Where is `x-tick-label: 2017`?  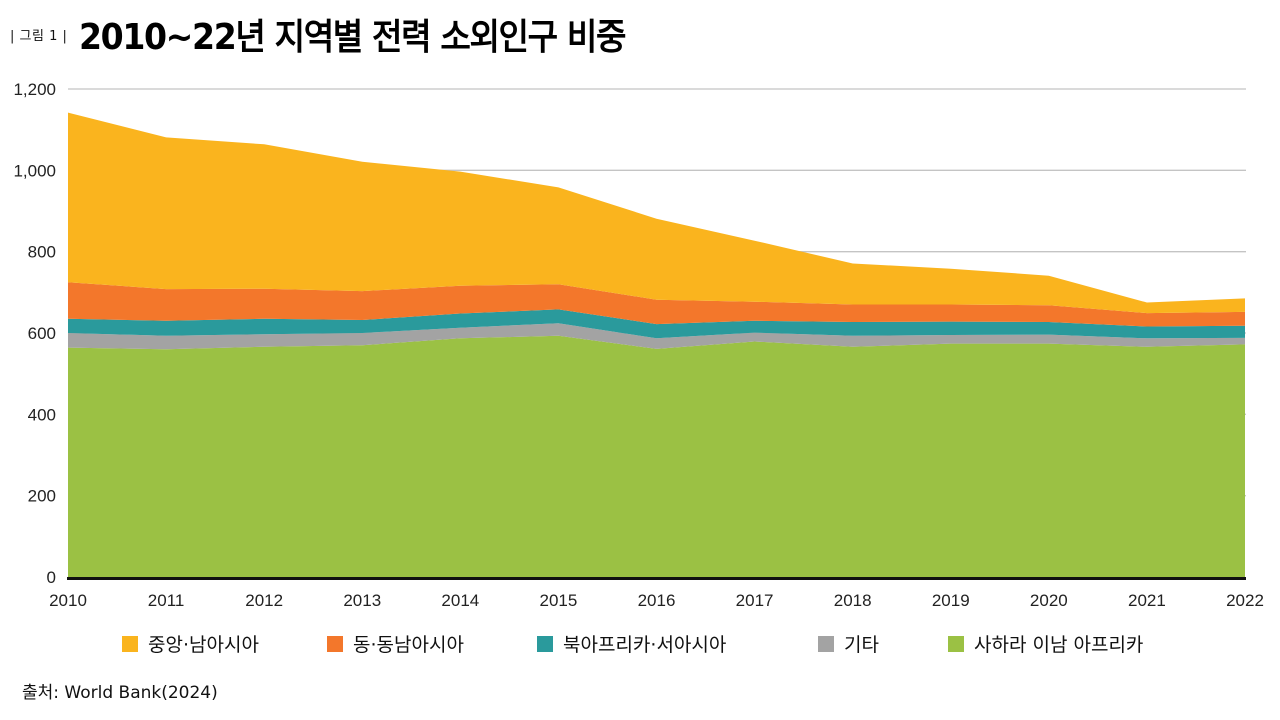
x-tick-label: 2017 is located at coordinates (755, 600).